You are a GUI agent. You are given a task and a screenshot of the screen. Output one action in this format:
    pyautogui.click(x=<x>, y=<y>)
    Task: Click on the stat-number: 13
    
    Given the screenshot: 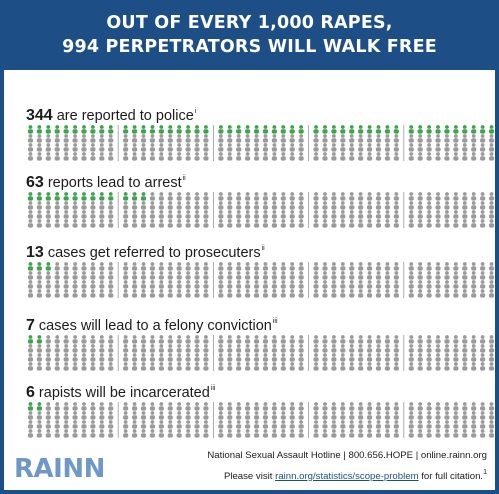 What is the action you would take?
    pyautogui.click(x=35, y=252)
    